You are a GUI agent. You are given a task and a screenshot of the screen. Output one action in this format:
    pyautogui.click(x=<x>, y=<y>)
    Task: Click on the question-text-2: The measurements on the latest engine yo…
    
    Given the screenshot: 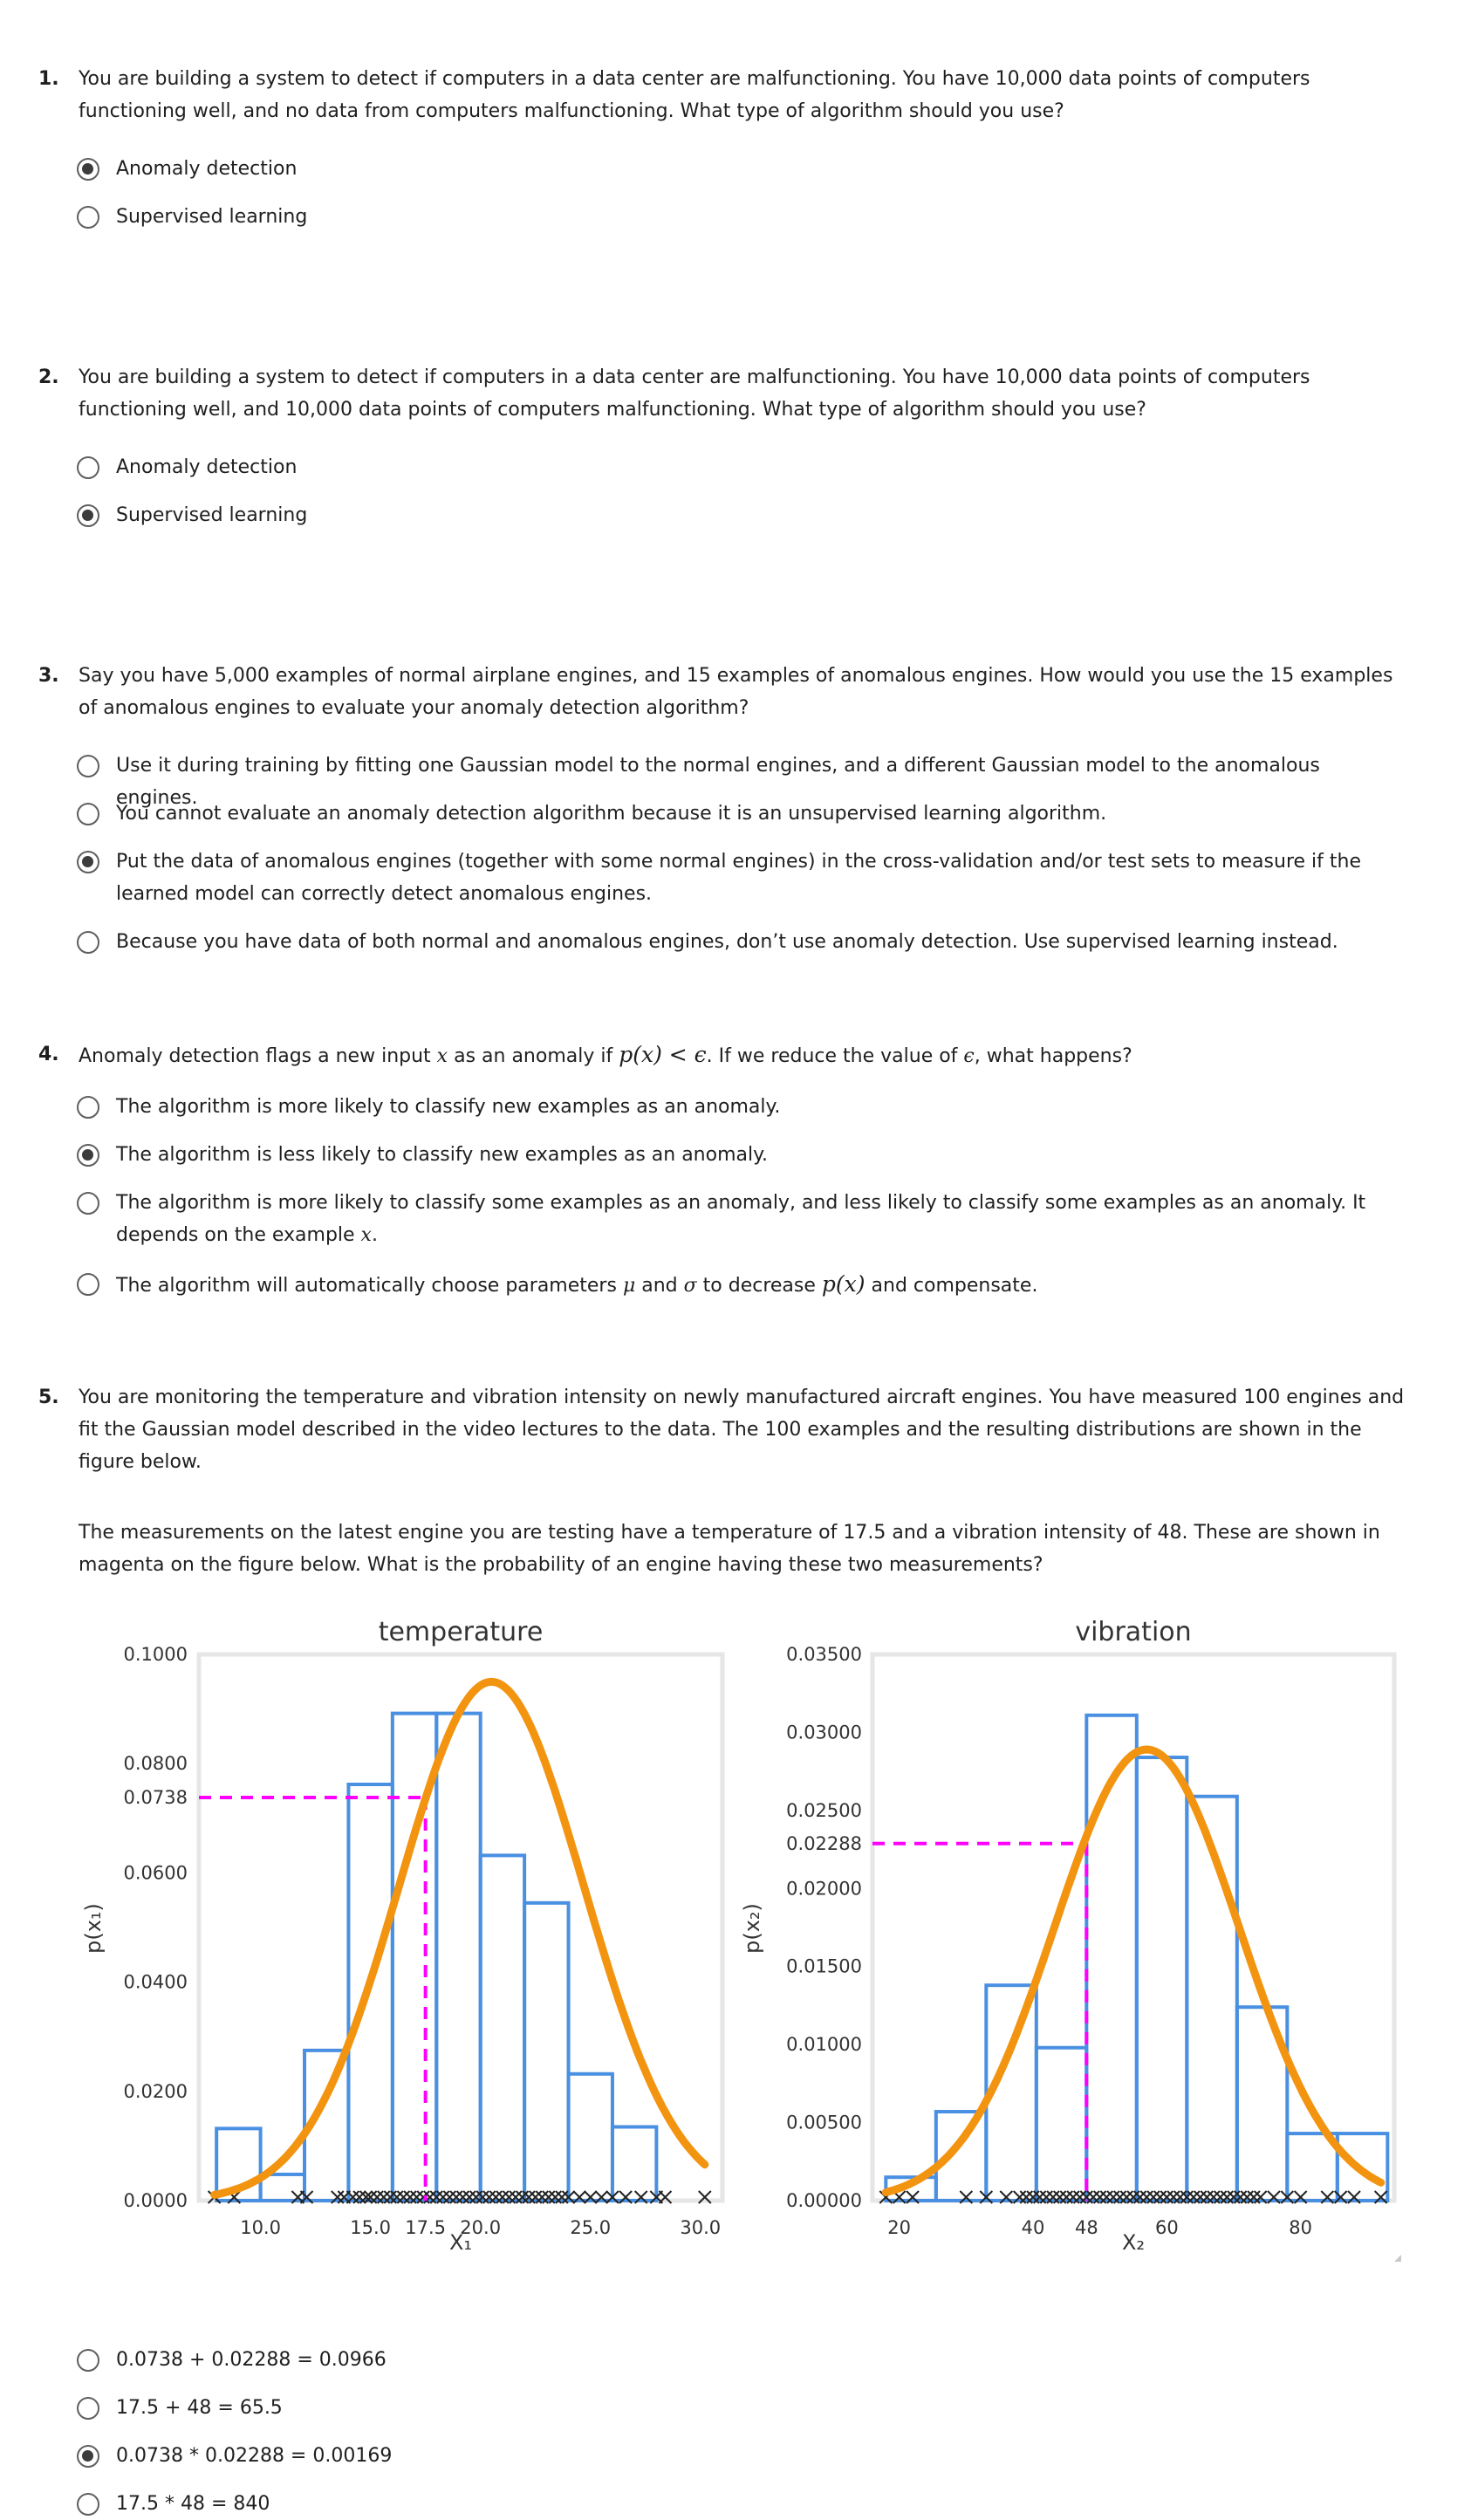 What is the action you would take?
    pyautogui.click(x=729, y=1549)
    